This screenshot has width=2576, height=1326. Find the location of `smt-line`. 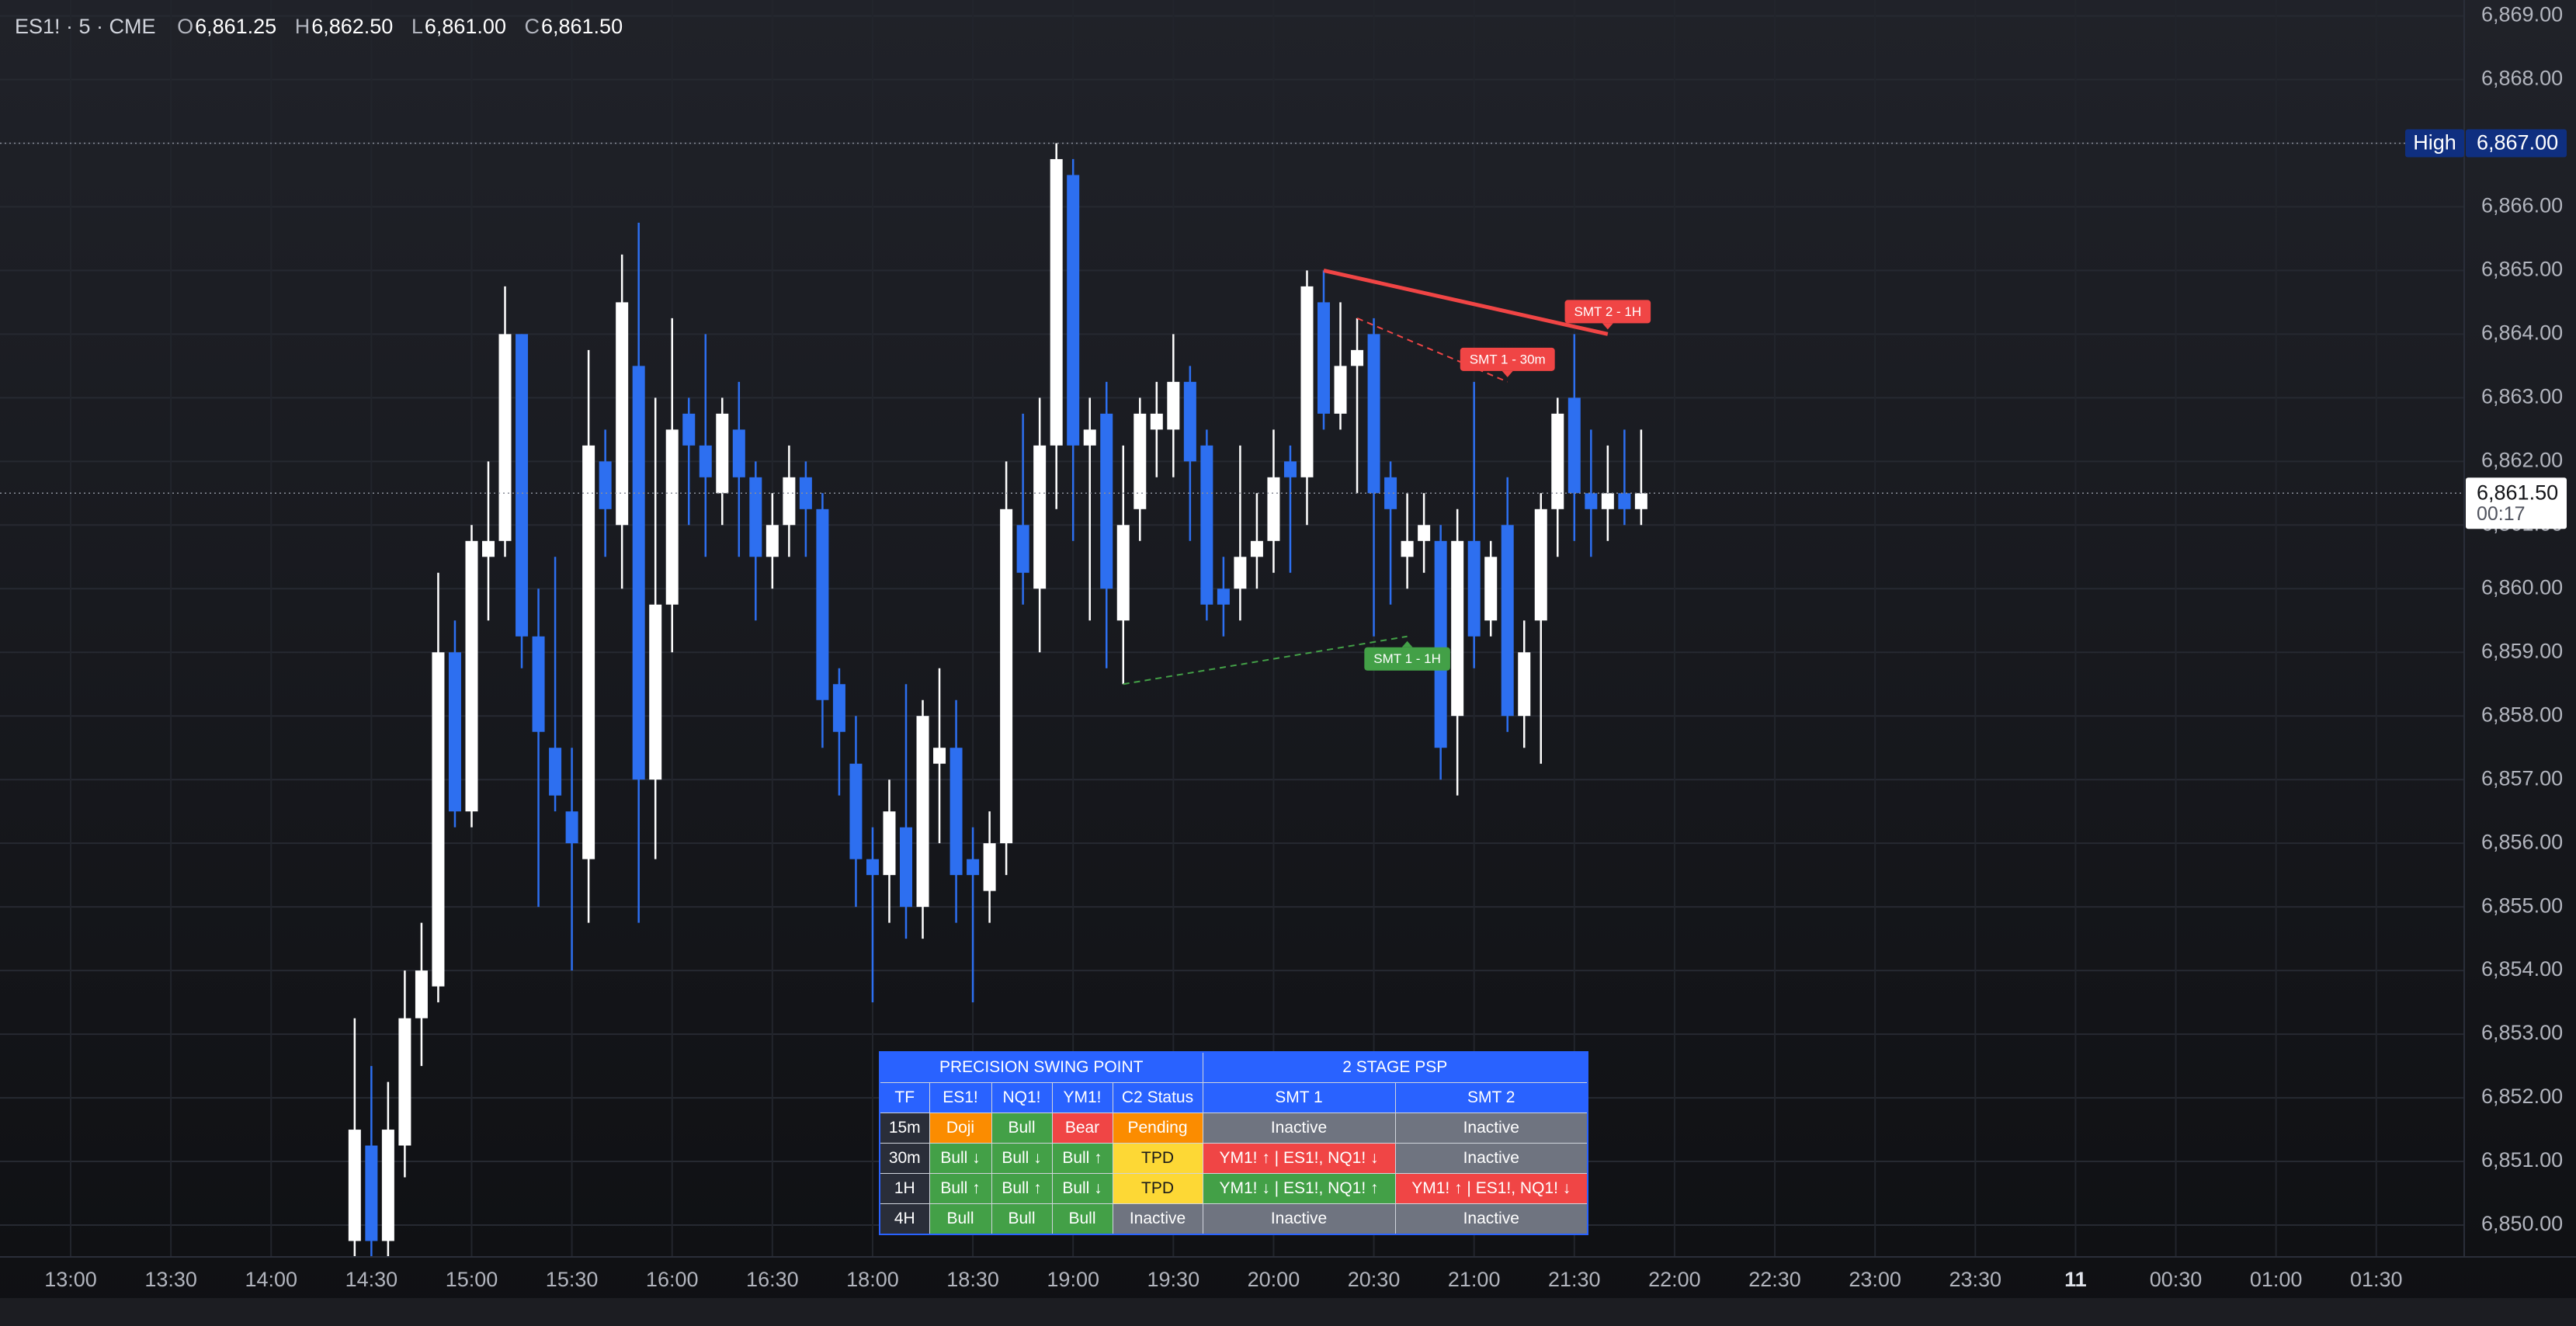

smt-line is located at coordinates (1265, 660).